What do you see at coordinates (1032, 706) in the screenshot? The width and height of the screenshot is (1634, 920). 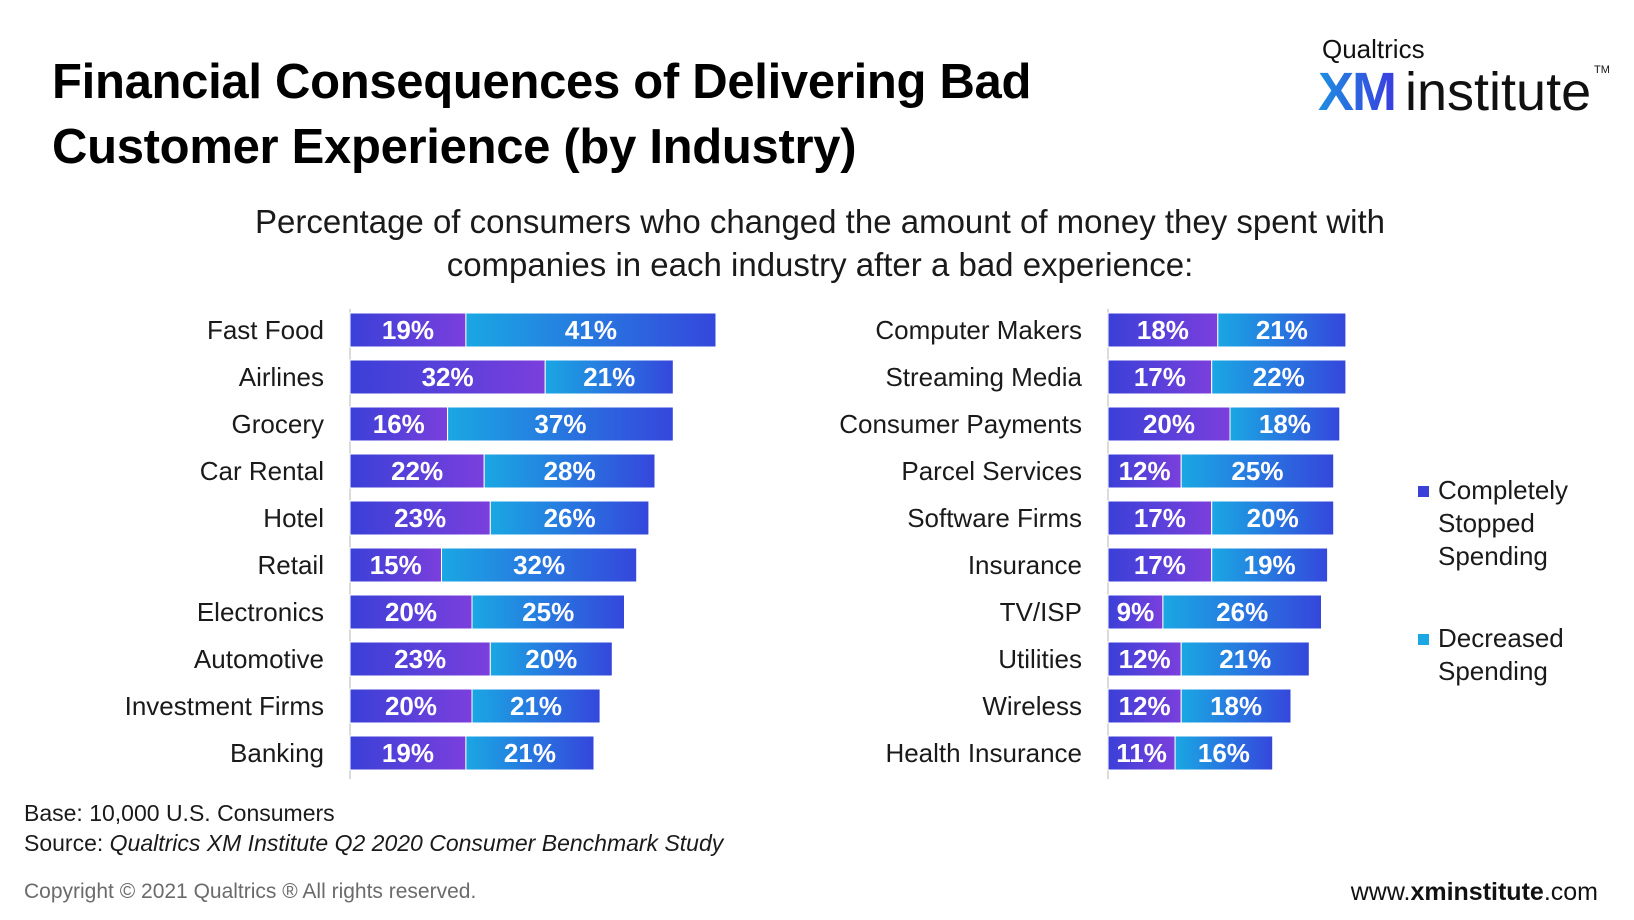 I see `category-label-wireless: Wireless` at bounding box center [1032, 706].